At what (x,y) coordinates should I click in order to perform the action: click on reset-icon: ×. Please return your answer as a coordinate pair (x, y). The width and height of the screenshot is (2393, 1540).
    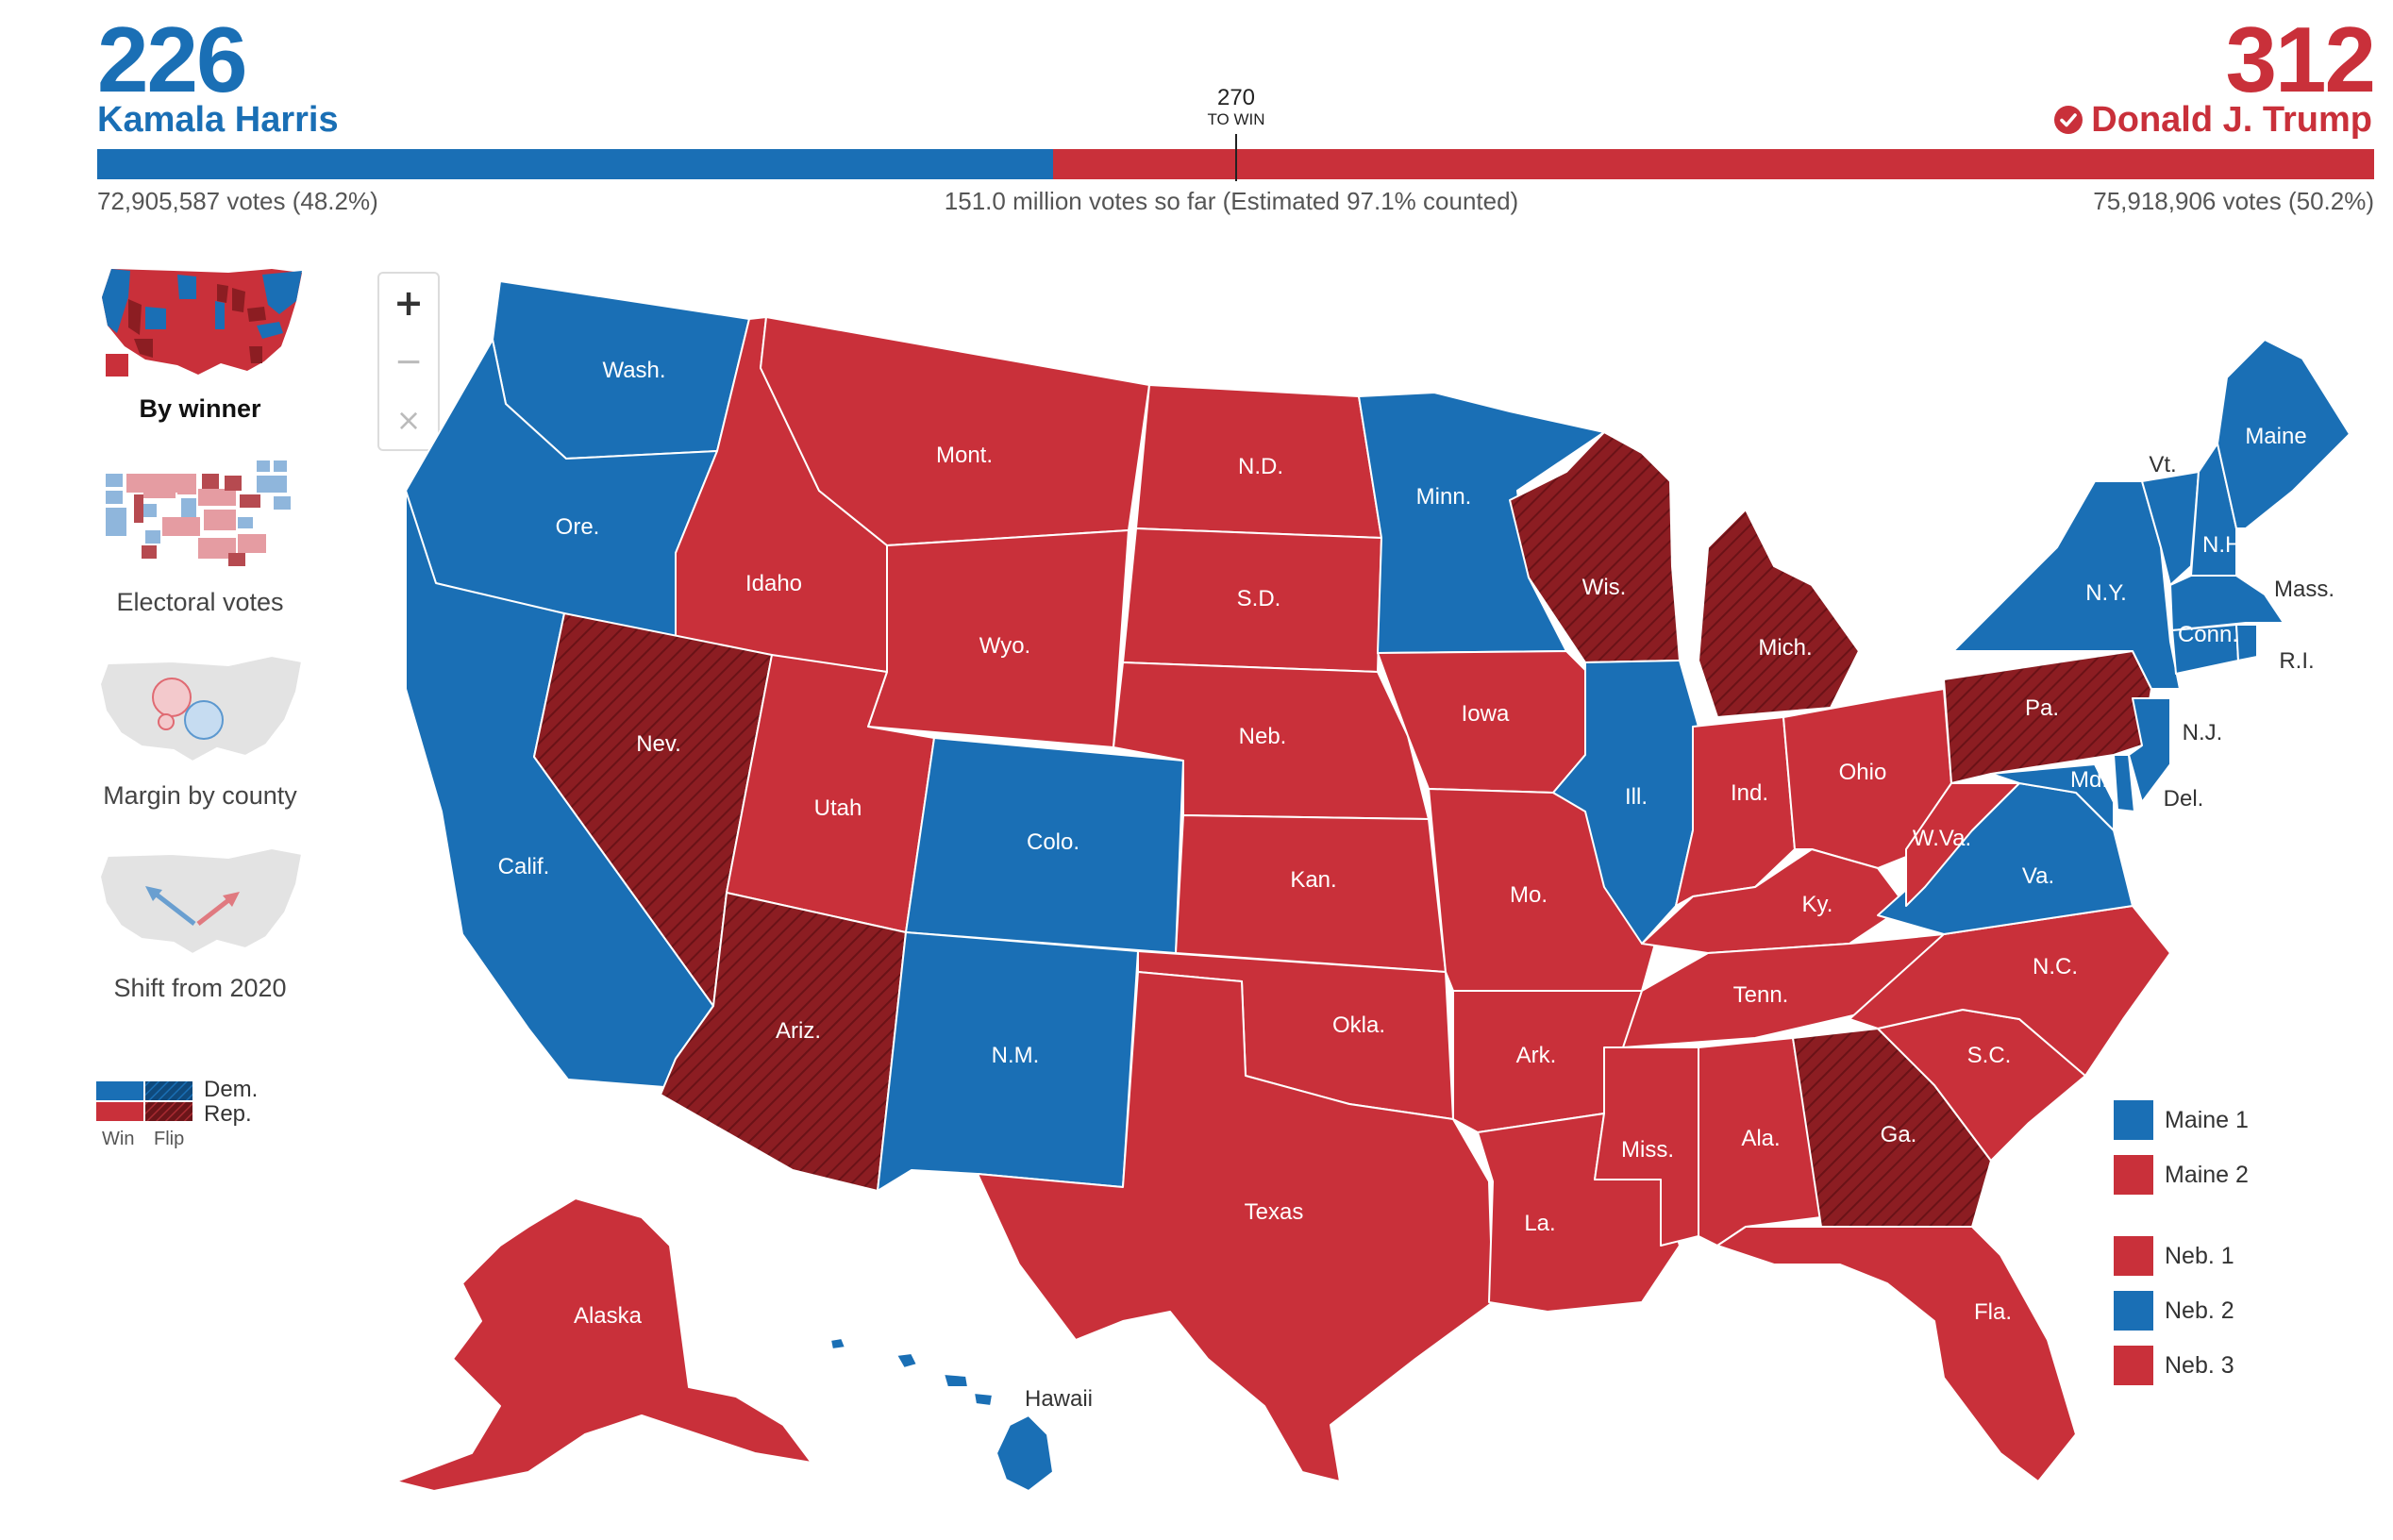
    Looking at the image, I should click on (408, 420).